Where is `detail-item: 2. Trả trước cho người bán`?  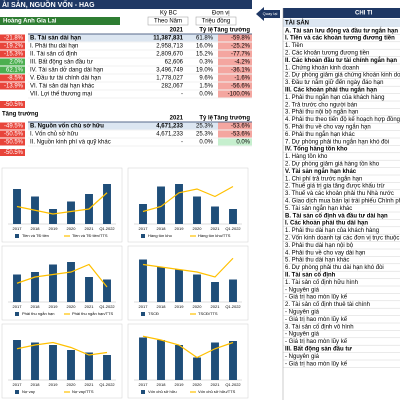 detail-item: 2. Trả trước cho người bán is located at coordinates (321, 105).